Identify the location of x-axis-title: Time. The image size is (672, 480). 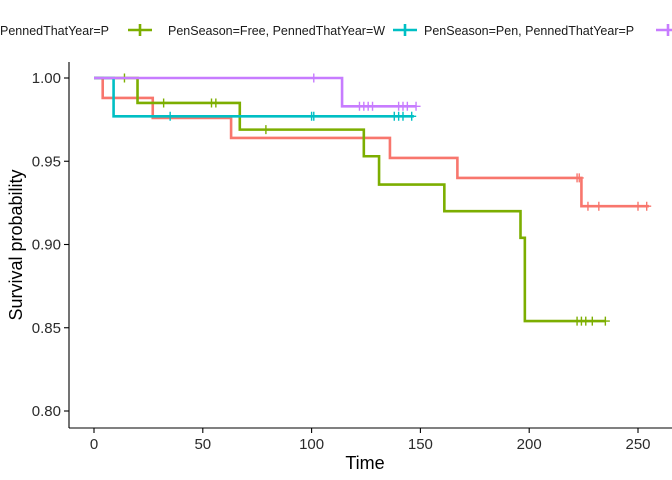
(364, 463).